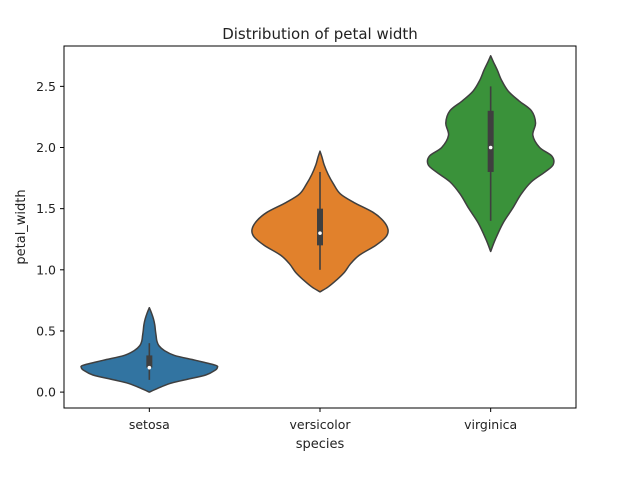  I want to click on y-tick-label: 2.5, so click(46, 86).